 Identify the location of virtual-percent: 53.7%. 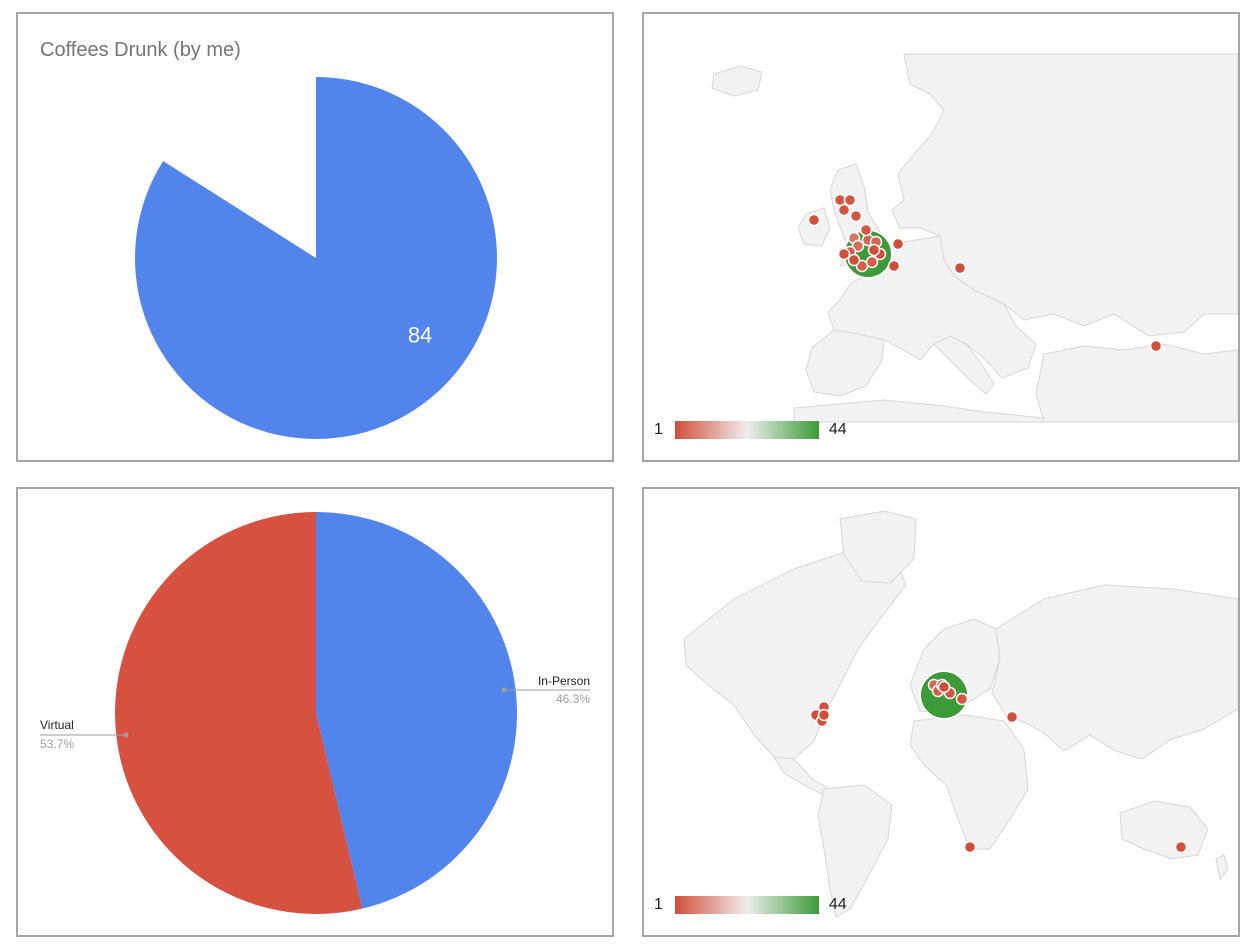
(57, 744).